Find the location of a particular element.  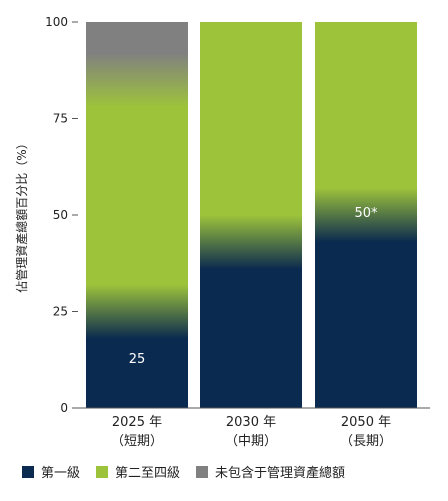

x-tick-labels: 2025 年 （短期） 2030 年 （中期） 2050 年 （長期） is located at coordinates (251, 432).